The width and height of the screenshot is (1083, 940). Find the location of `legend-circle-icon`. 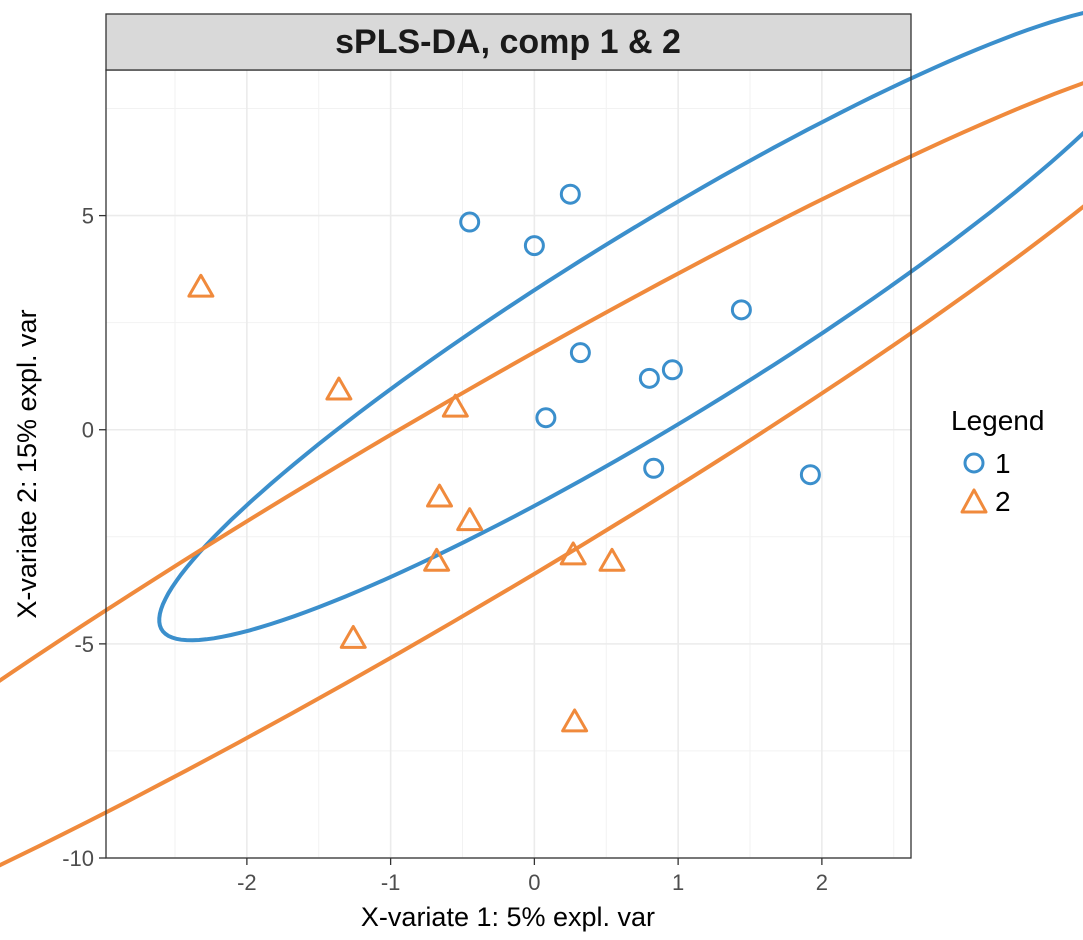

legend-circle-icon is located at coordinates (974, 463).